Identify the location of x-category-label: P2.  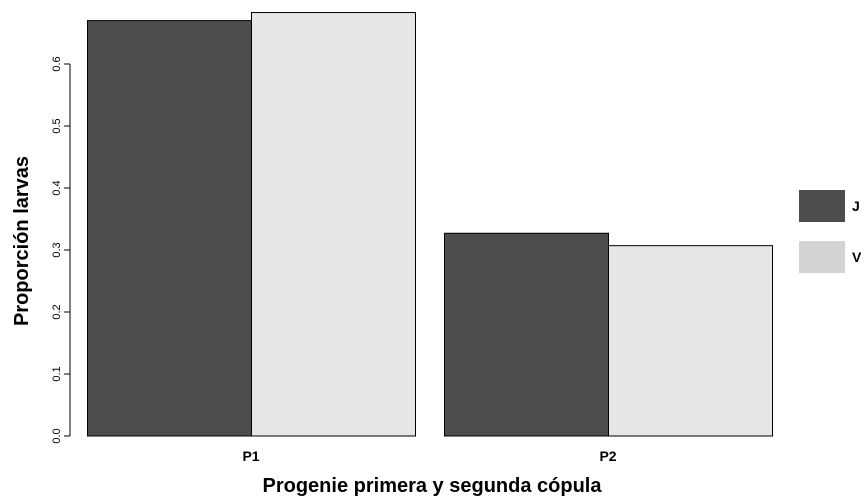
(607, 456).